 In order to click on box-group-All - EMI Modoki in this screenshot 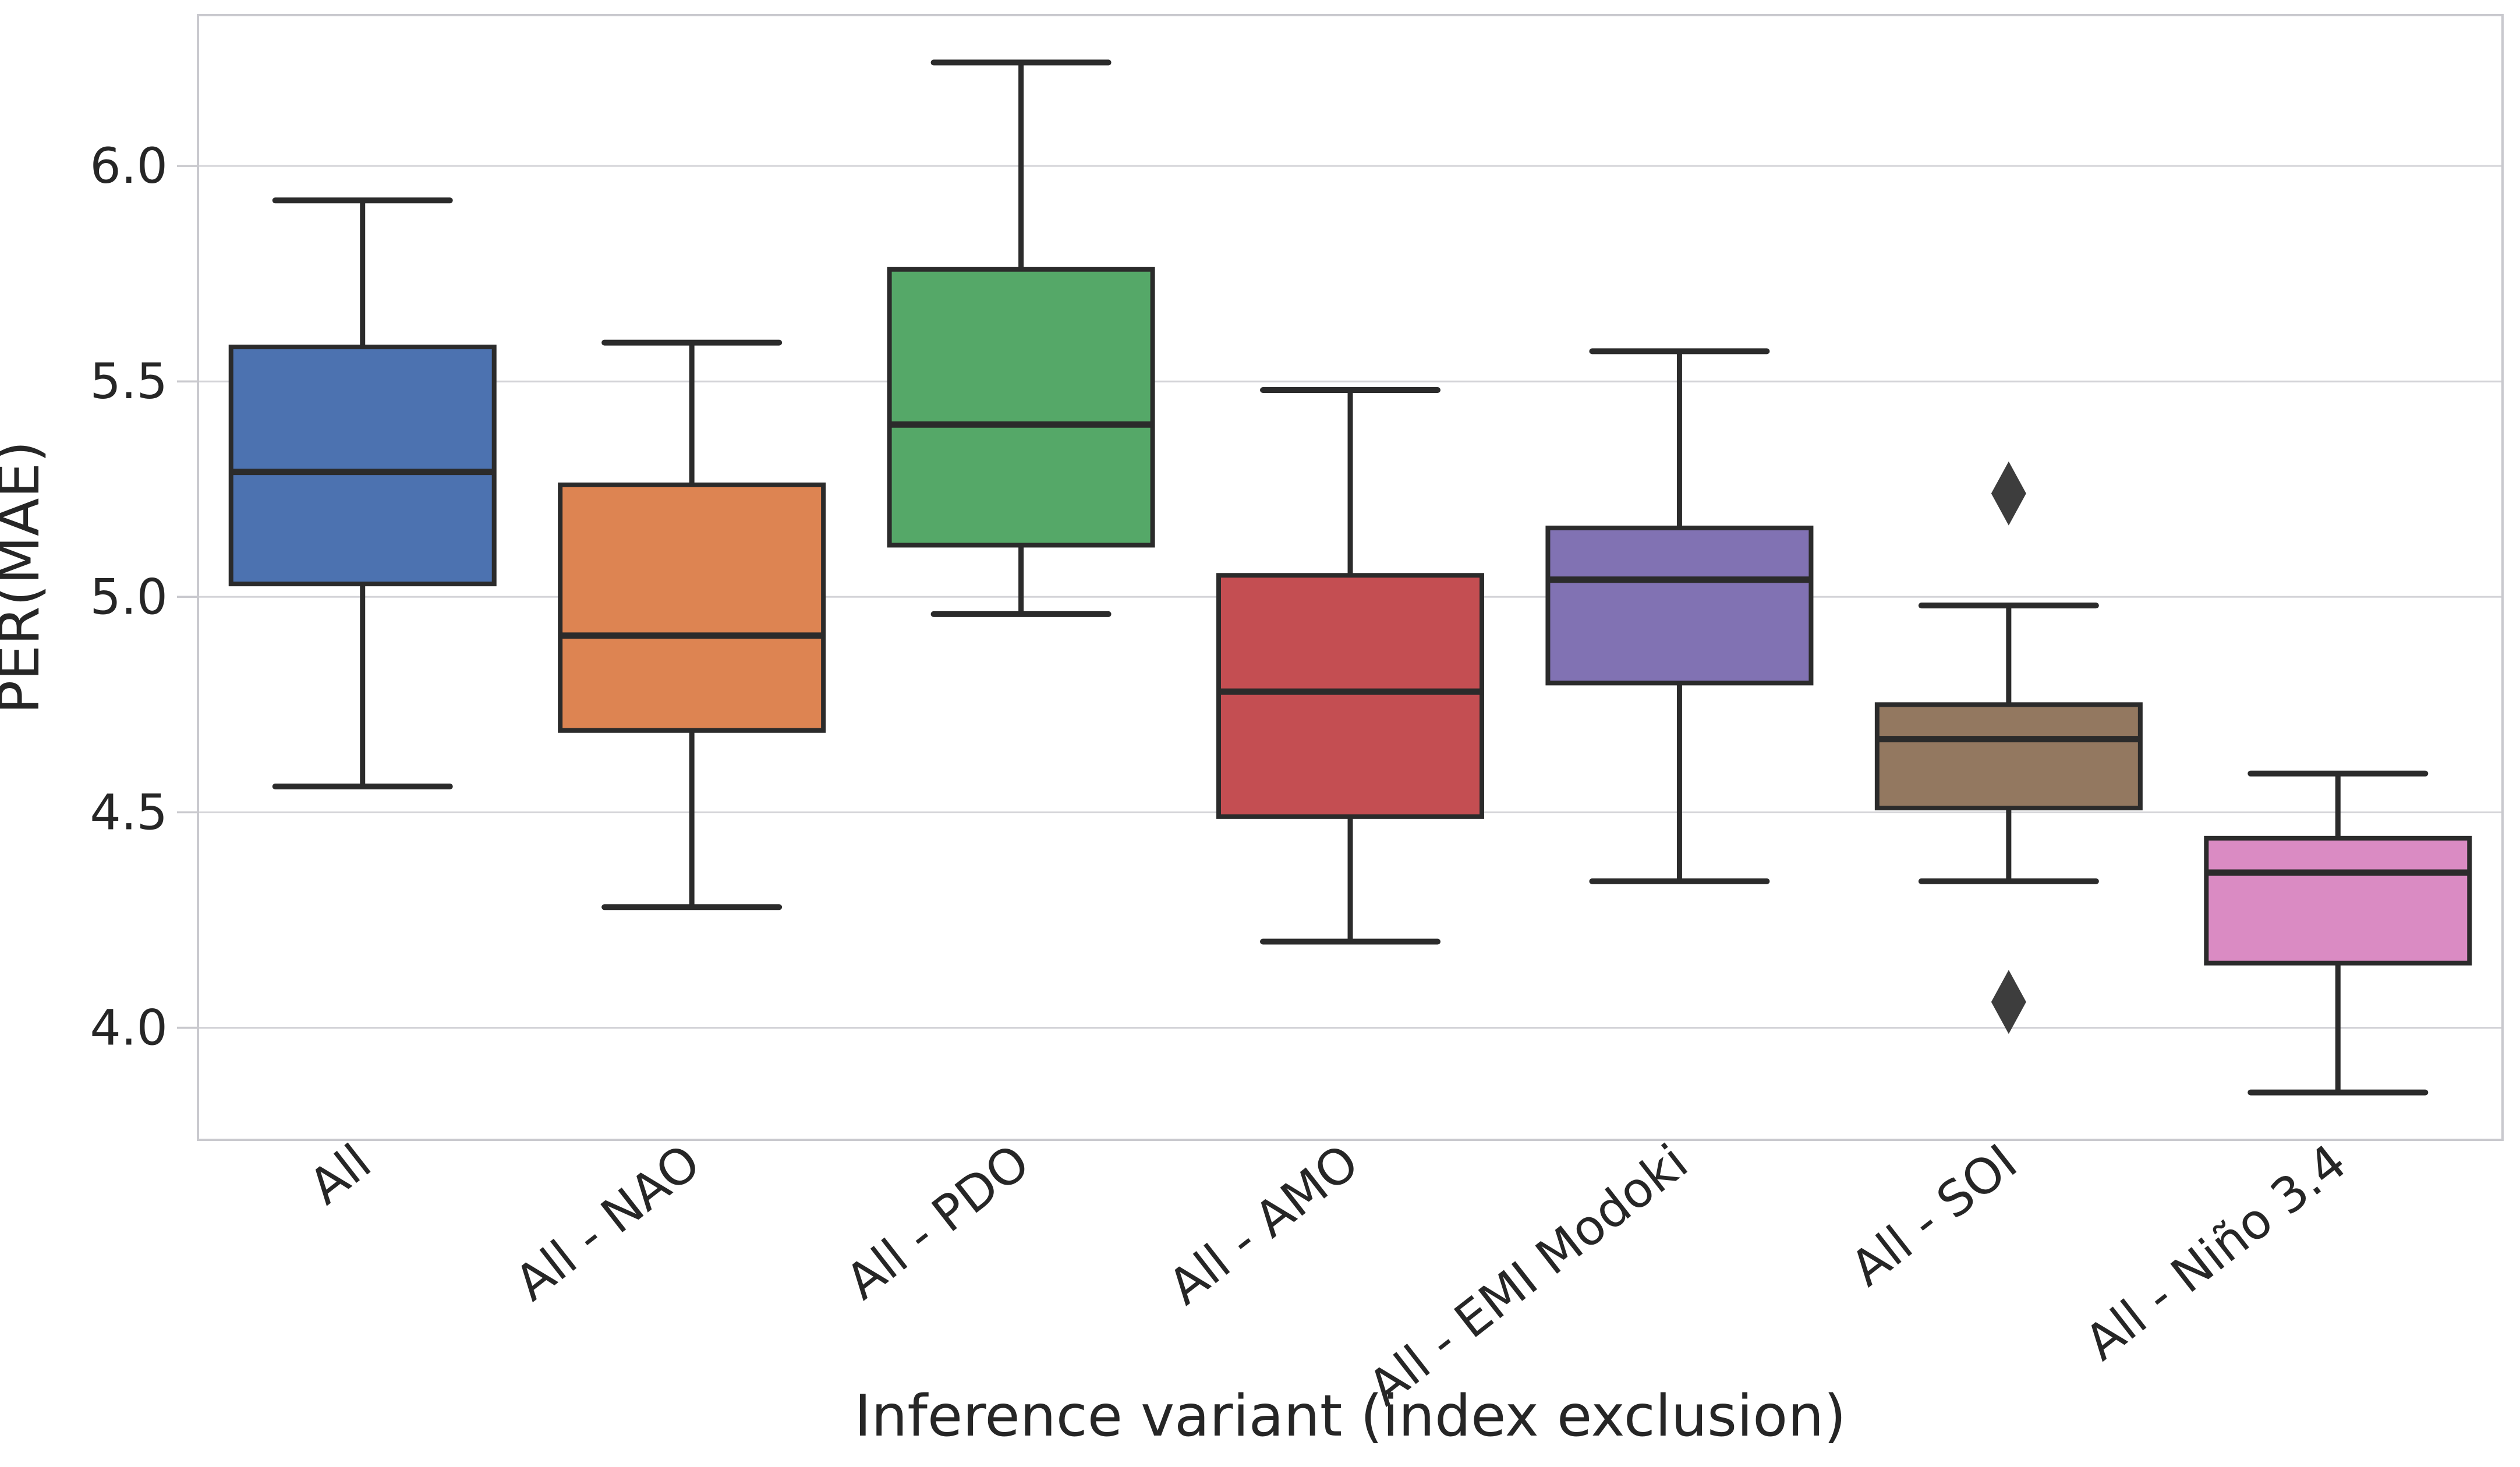, I will do `click(1679, 616)`.